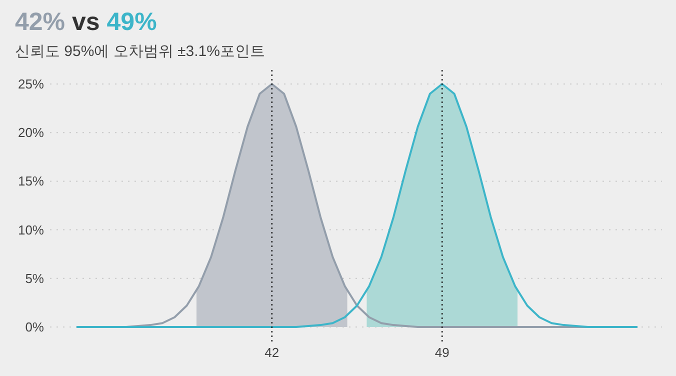 This screenshot has height=376, width=676. I want to click on y-tick-label: 25%, so click(31, 84).